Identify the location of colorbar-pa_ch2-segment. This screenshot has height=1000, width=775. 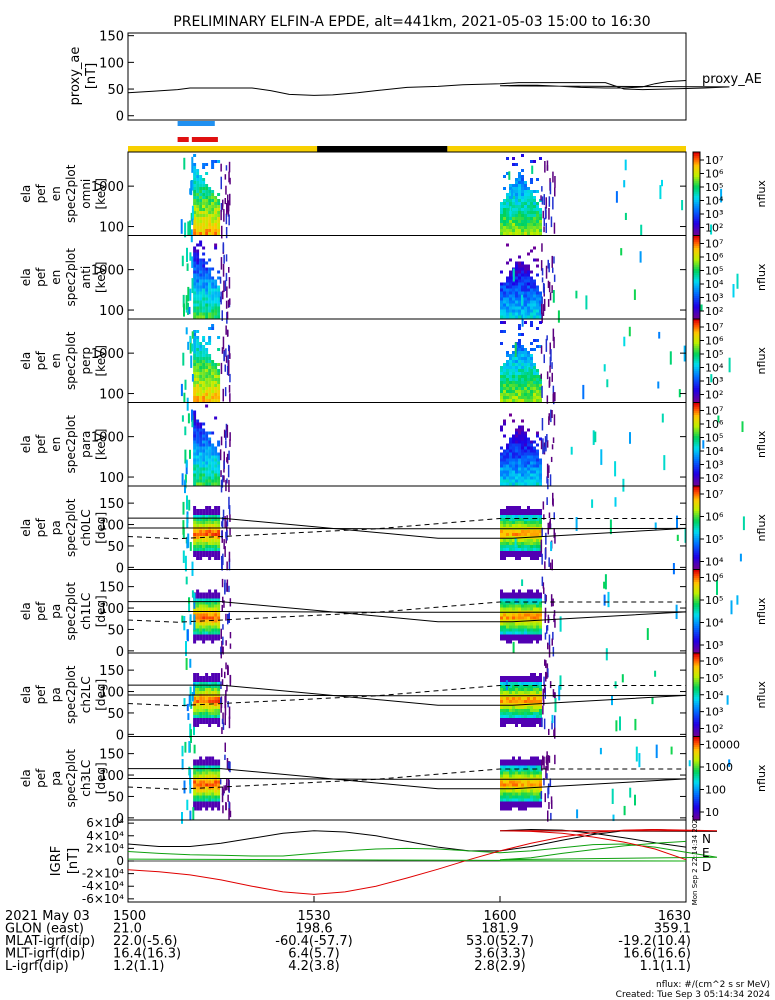
(696, 675).